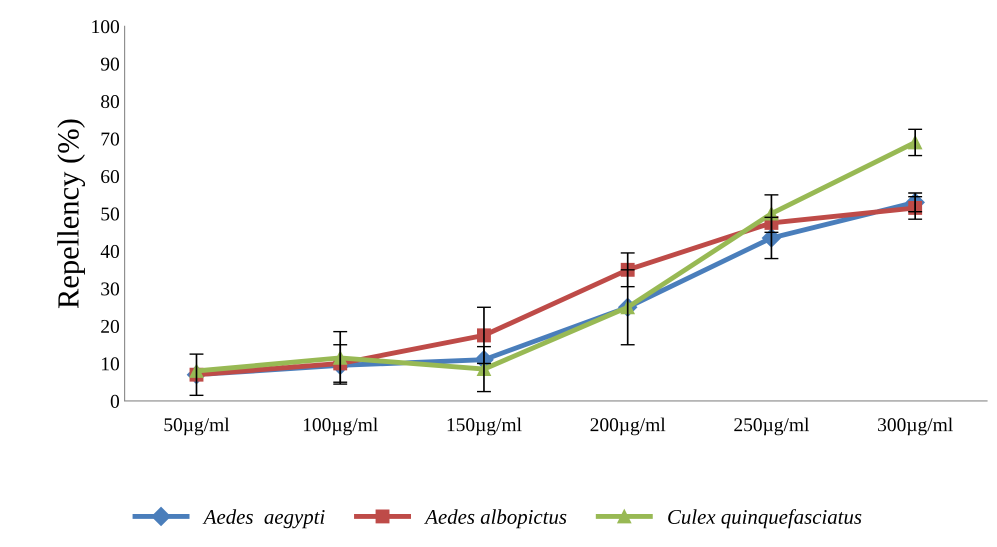  Describe the element at coordinates (110, 251) in the screenshot. I see `y-tick-label: 40` at that location.